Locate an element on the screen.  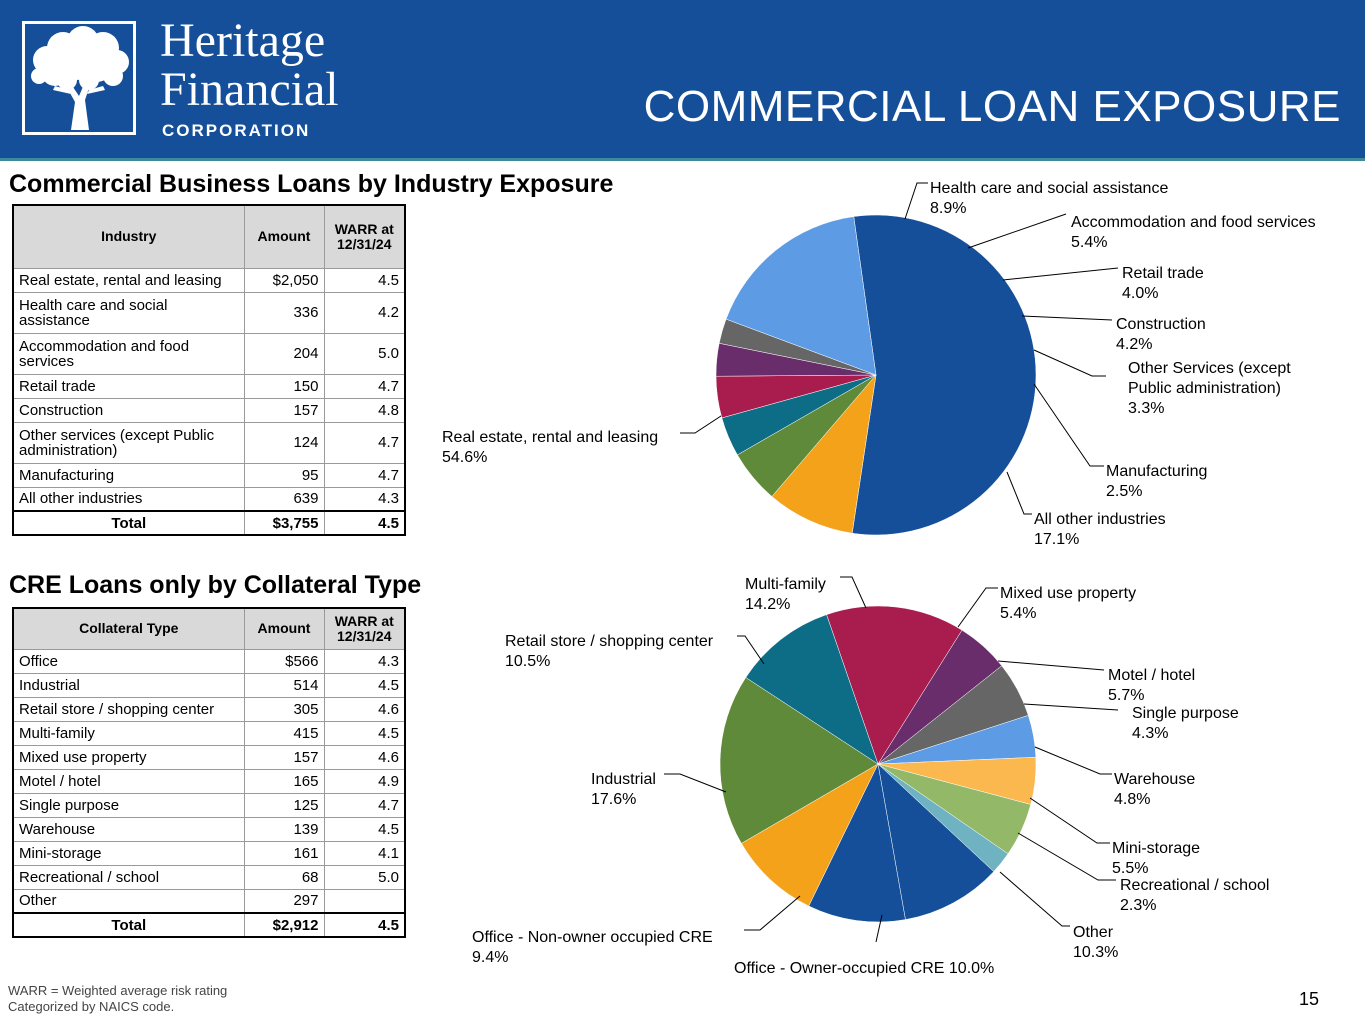
table-total-row: Total $2,912 4.5 is located at coordinates (209, 925).